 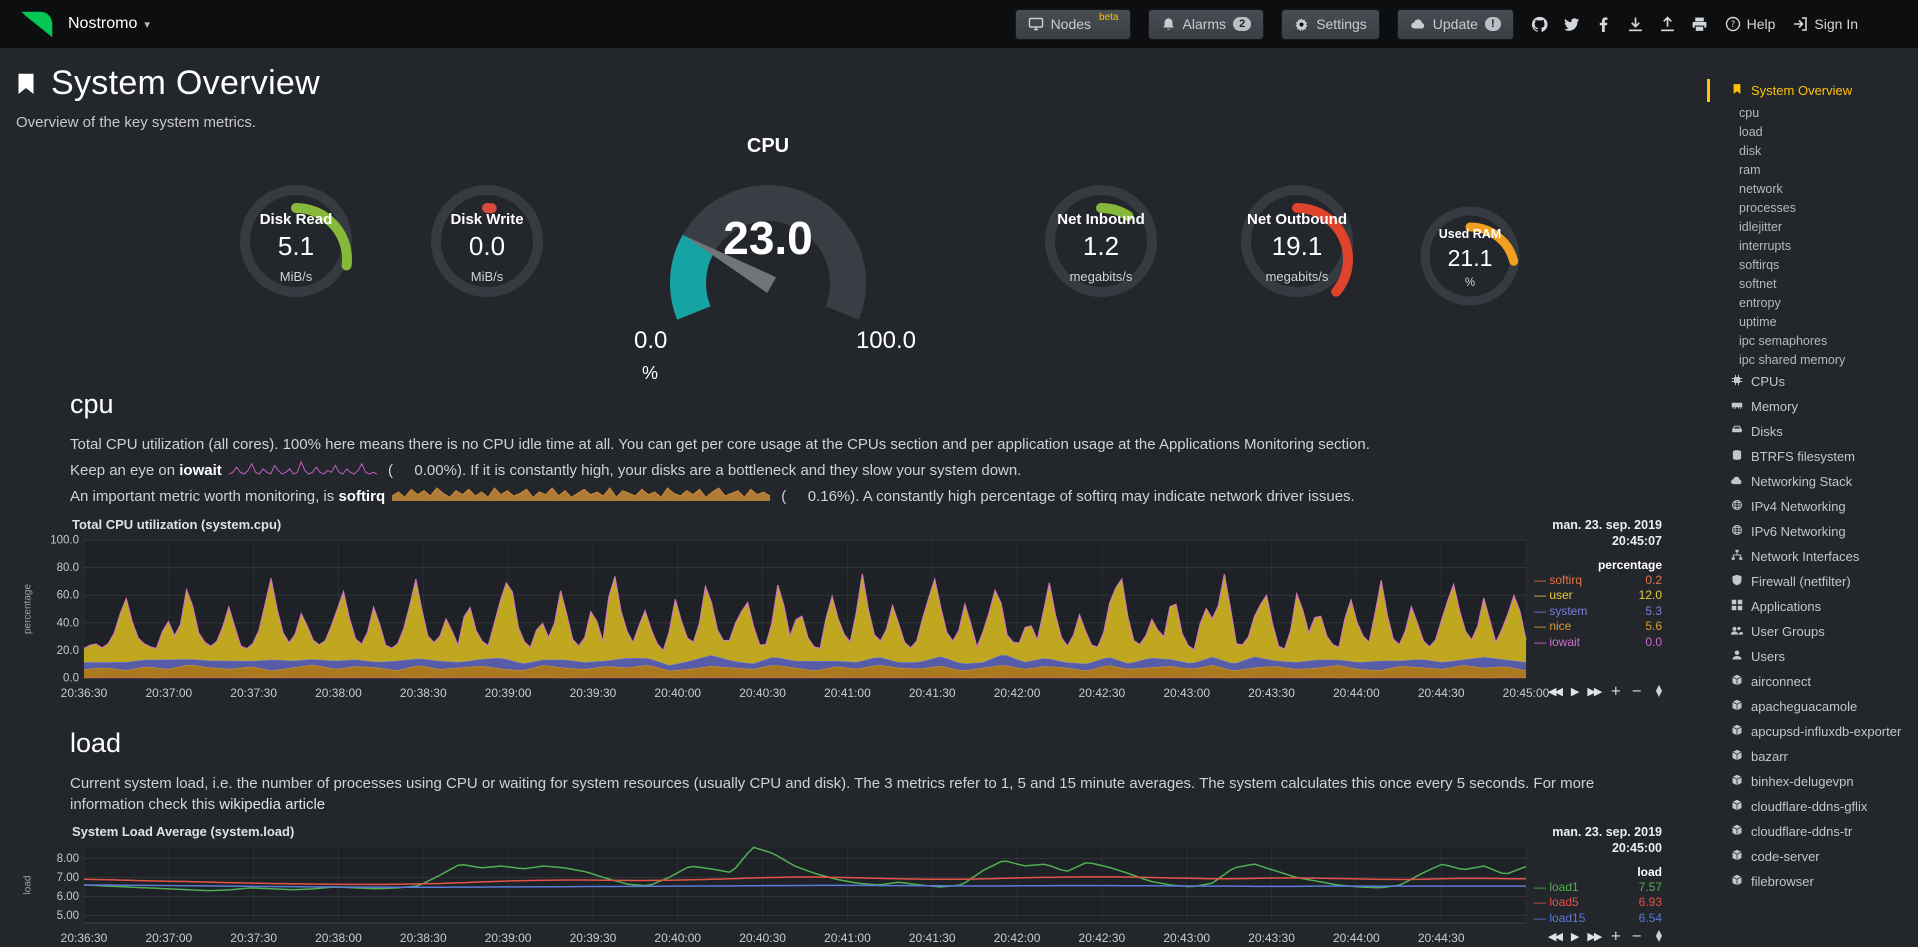 I want to click on used-ram-gauge: Used RAM 21.1 %, so click(x=1470, y=256).